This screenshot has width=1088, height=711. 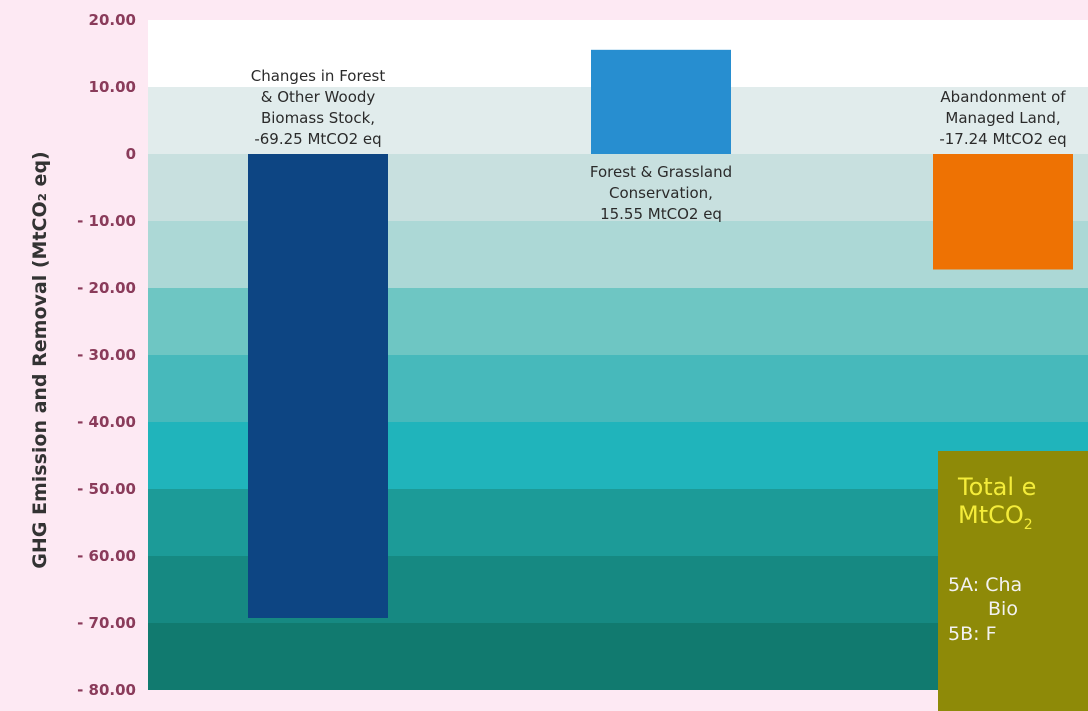 I want to click on info-line-bio: Bio, so click(x=1003, y=609).